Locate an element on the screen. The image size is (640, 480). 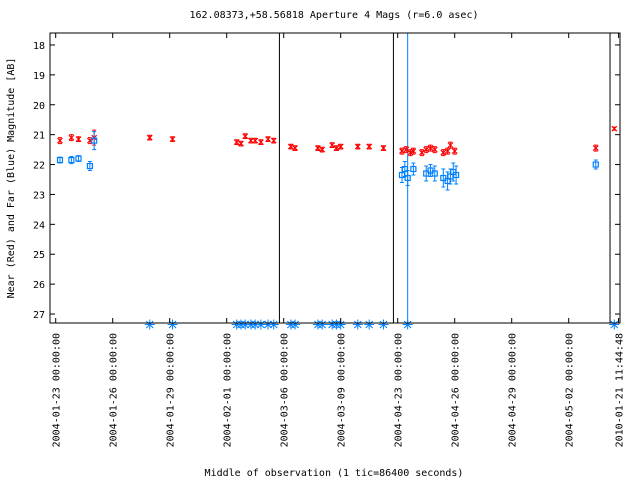
y-tick-label: 22 is located at coordinates (39, 166).